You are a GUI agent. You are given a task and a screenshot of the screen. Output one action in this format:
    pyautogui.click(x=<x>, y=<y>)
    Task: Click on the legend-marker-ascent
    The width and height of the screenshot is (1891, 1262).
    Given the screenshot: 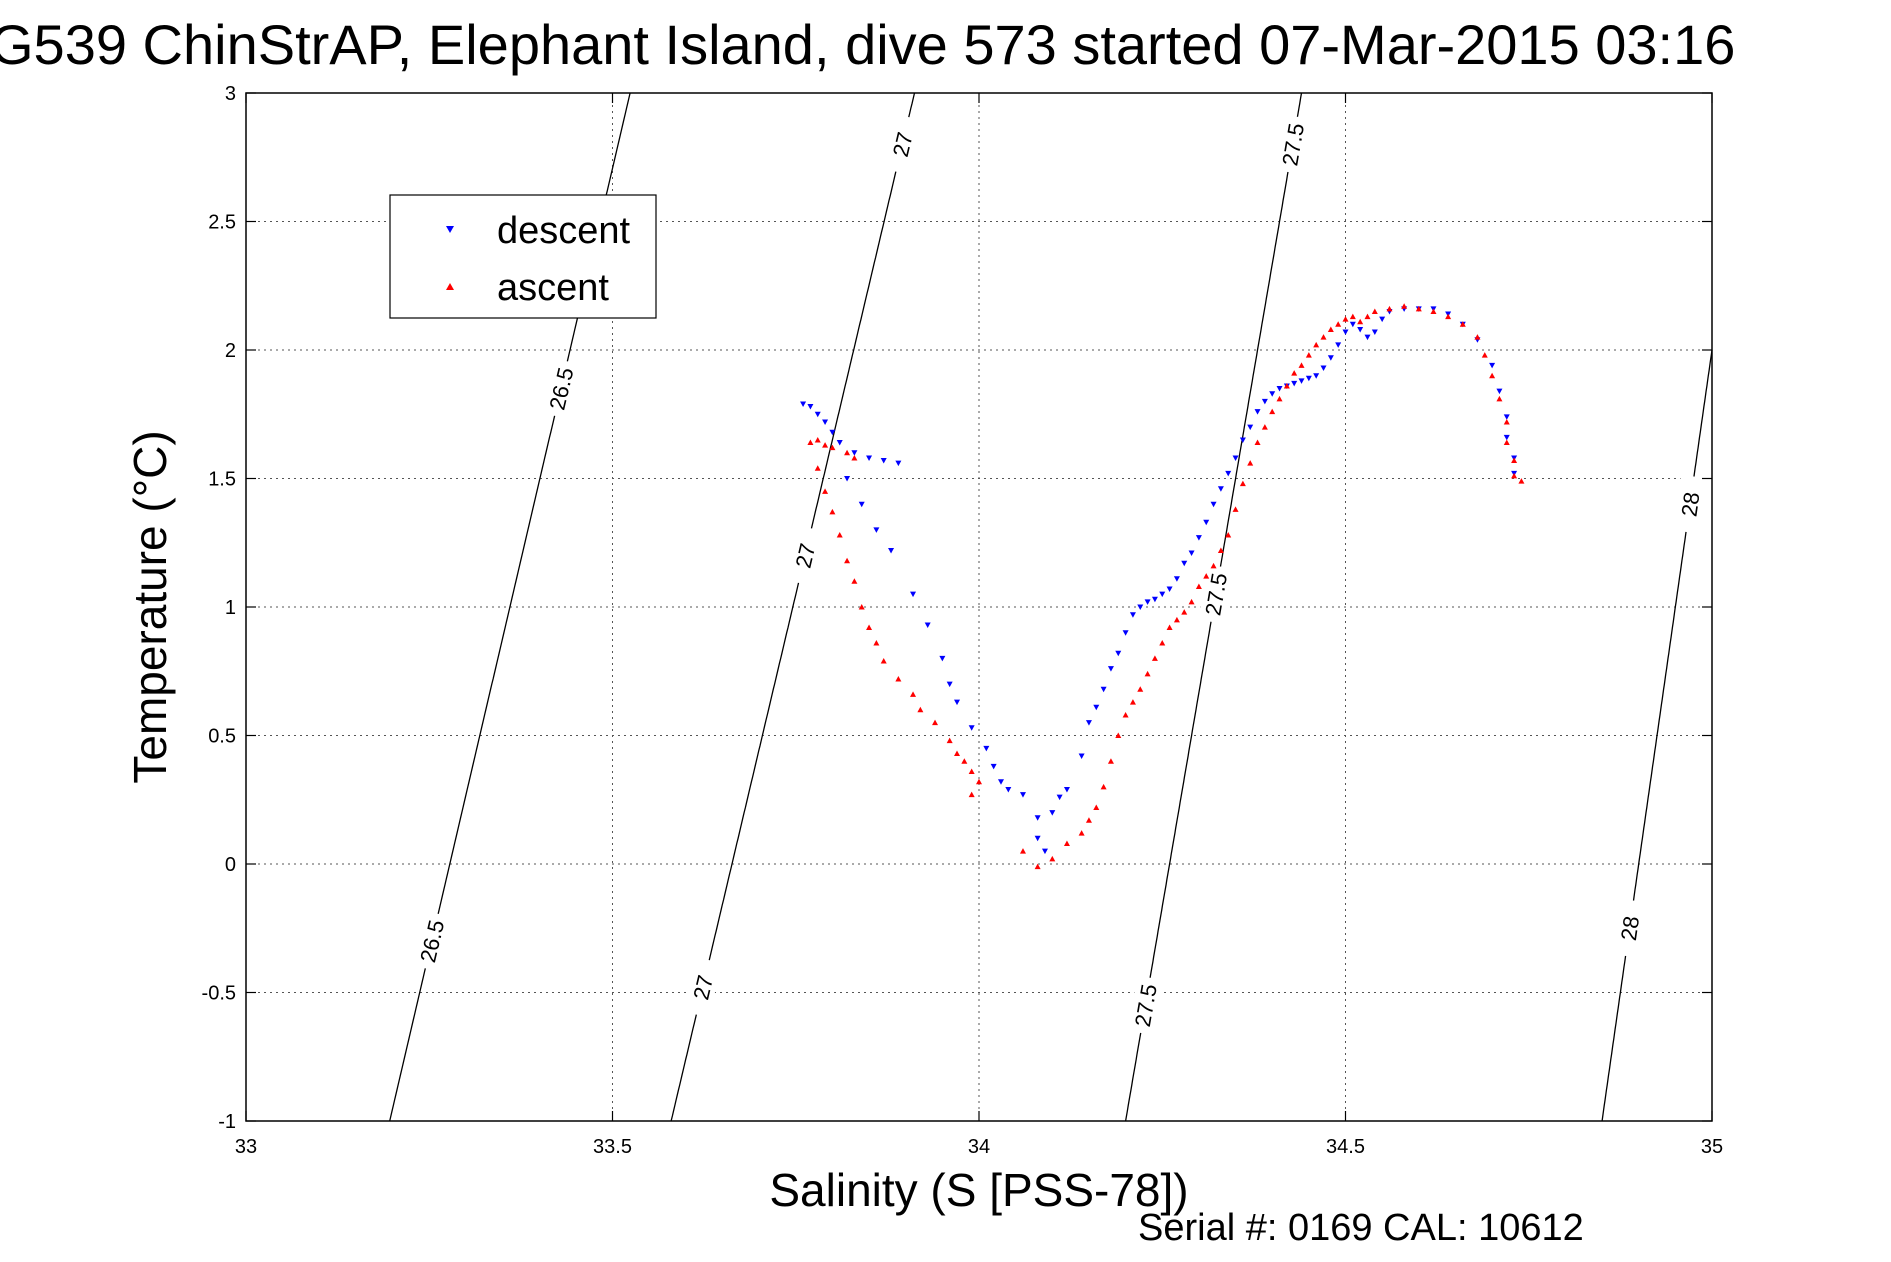 What is the action you would take?
    pyautogui.click(x=450, y=286)
    